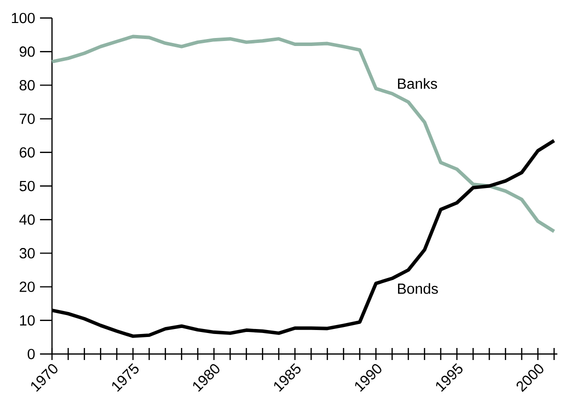 The width and height of the screenshot is (564, 405). I want to click on y-tick-label: 20, so click(27, 287).